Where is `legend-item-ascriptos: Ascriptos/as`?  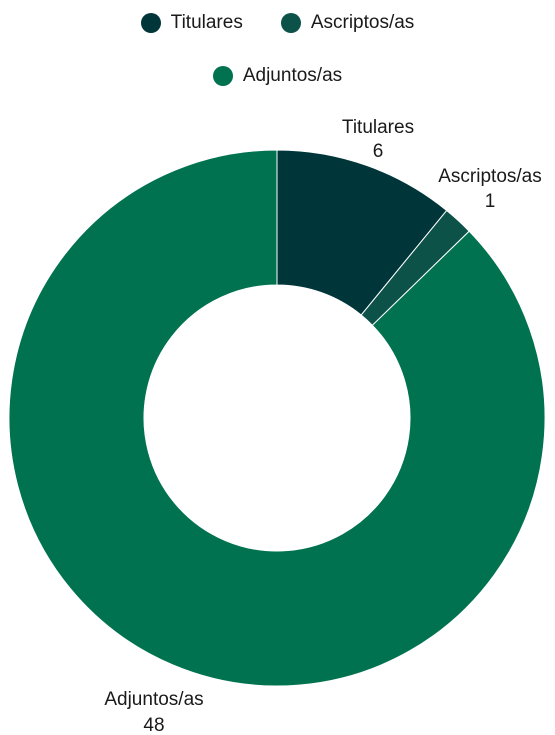
legend-item-ascriptos: Ascriptos/as is located at coordinates (347, 23).